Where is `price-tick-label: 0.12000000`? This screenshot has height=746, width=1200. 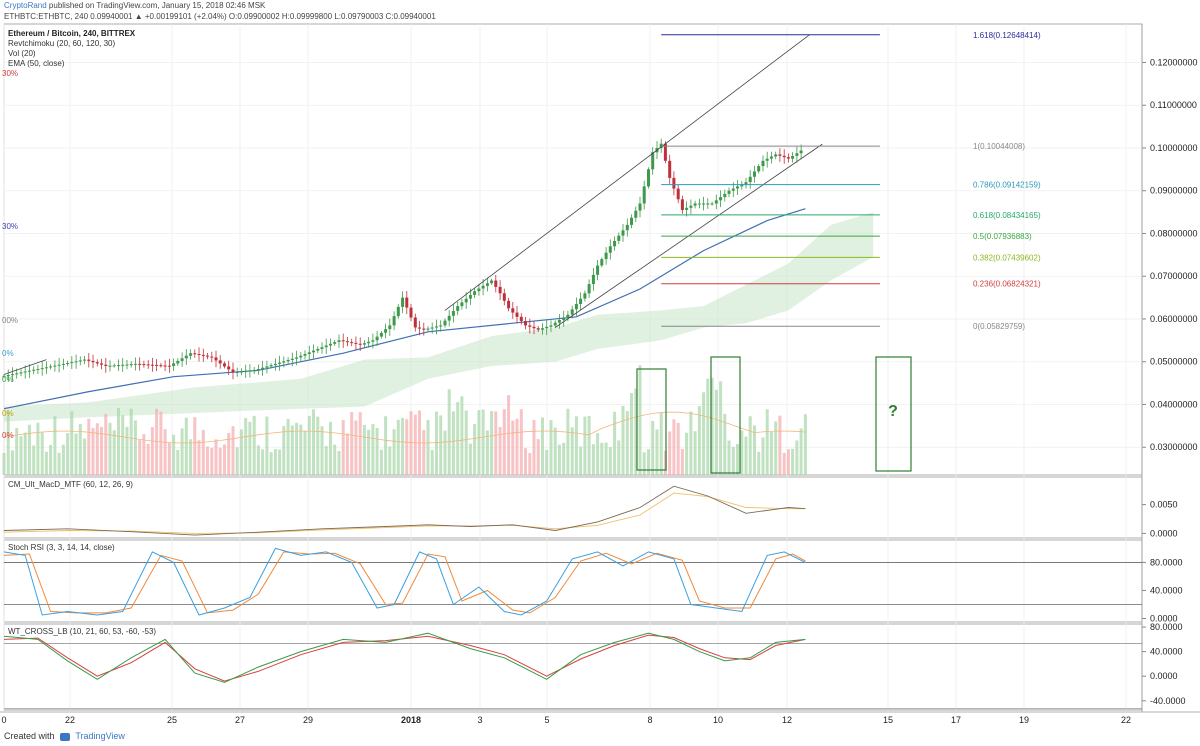 price-tick-label: 0.12000000 is located at coordinates (1174, 62).